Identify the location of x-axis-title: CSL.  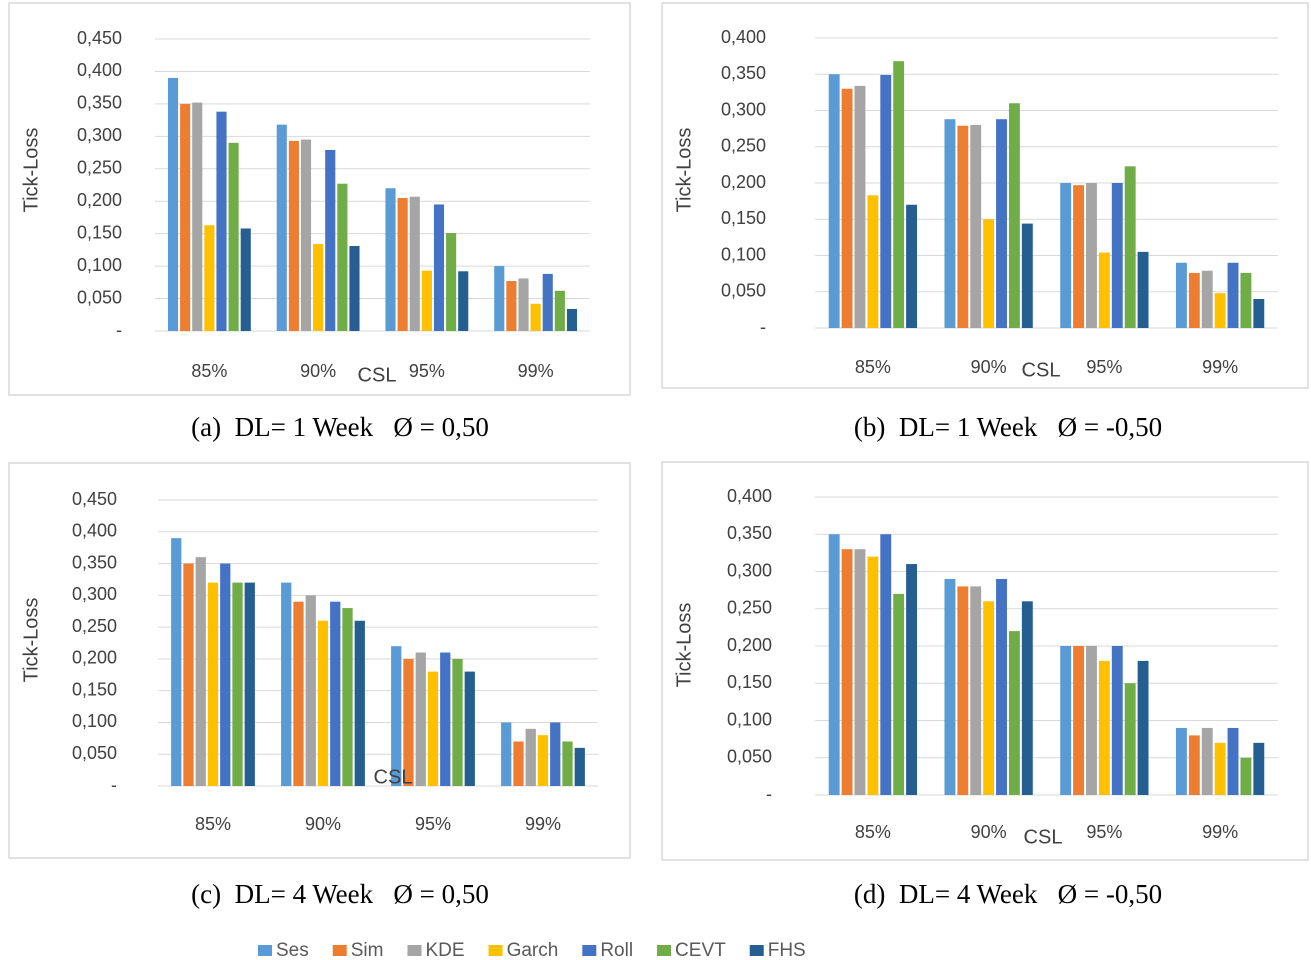
(1041, 370).